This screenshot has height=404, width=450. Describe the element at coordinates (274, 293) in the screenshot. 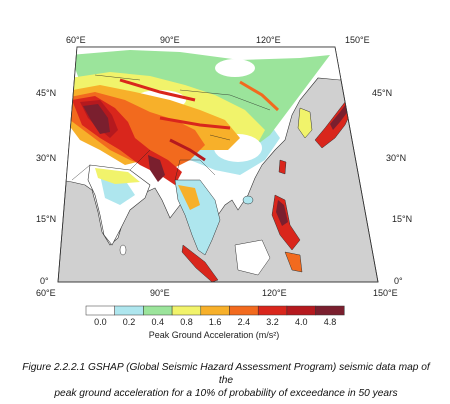

I see `lon-label-bottom: 120°E` at that location.